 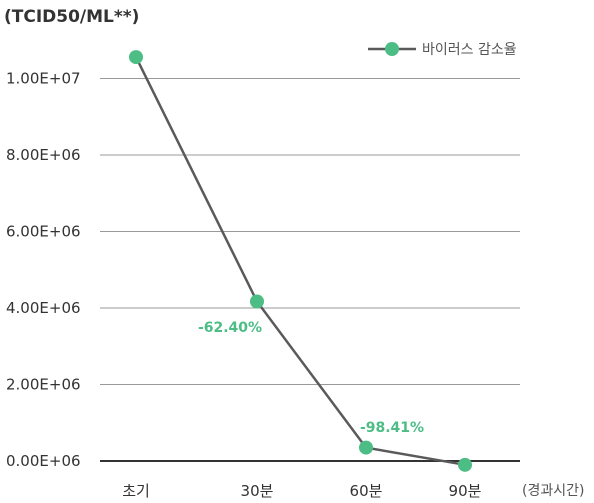 What do you see at coordinates (43, 79) in the screenshot?
I see `y-tick-label: 1.00E+07` at bounding box center [43, 79].